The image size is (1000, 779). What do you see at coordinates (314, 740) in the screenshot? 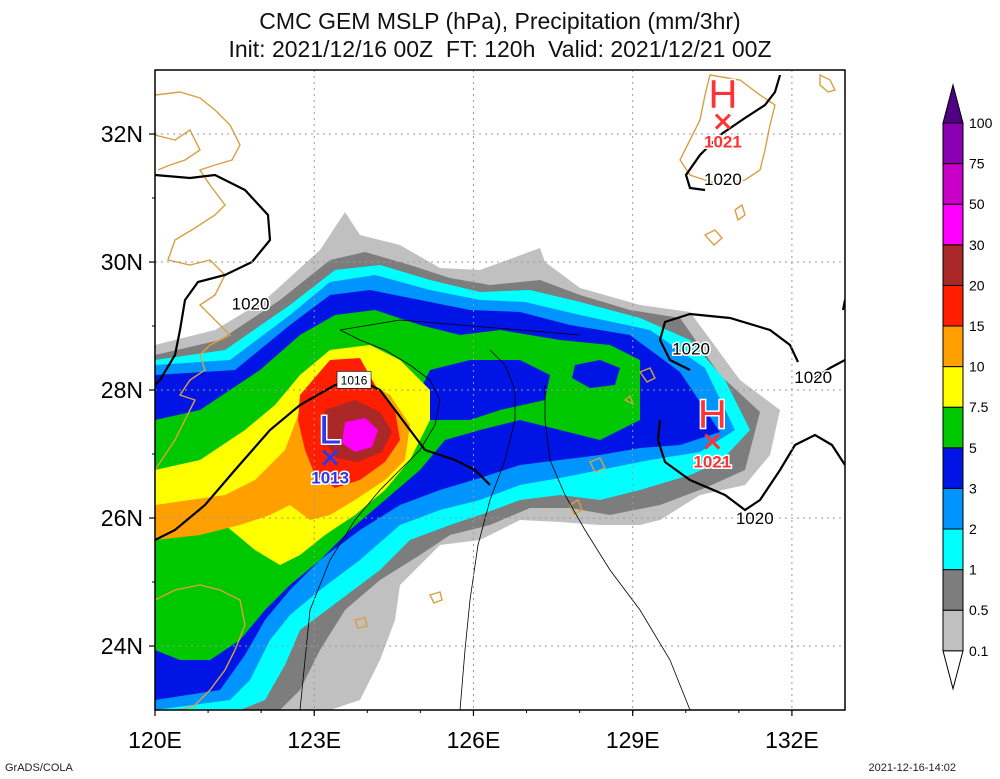
I see `x-tick-label: 123E` at bounding box center [314, 740].